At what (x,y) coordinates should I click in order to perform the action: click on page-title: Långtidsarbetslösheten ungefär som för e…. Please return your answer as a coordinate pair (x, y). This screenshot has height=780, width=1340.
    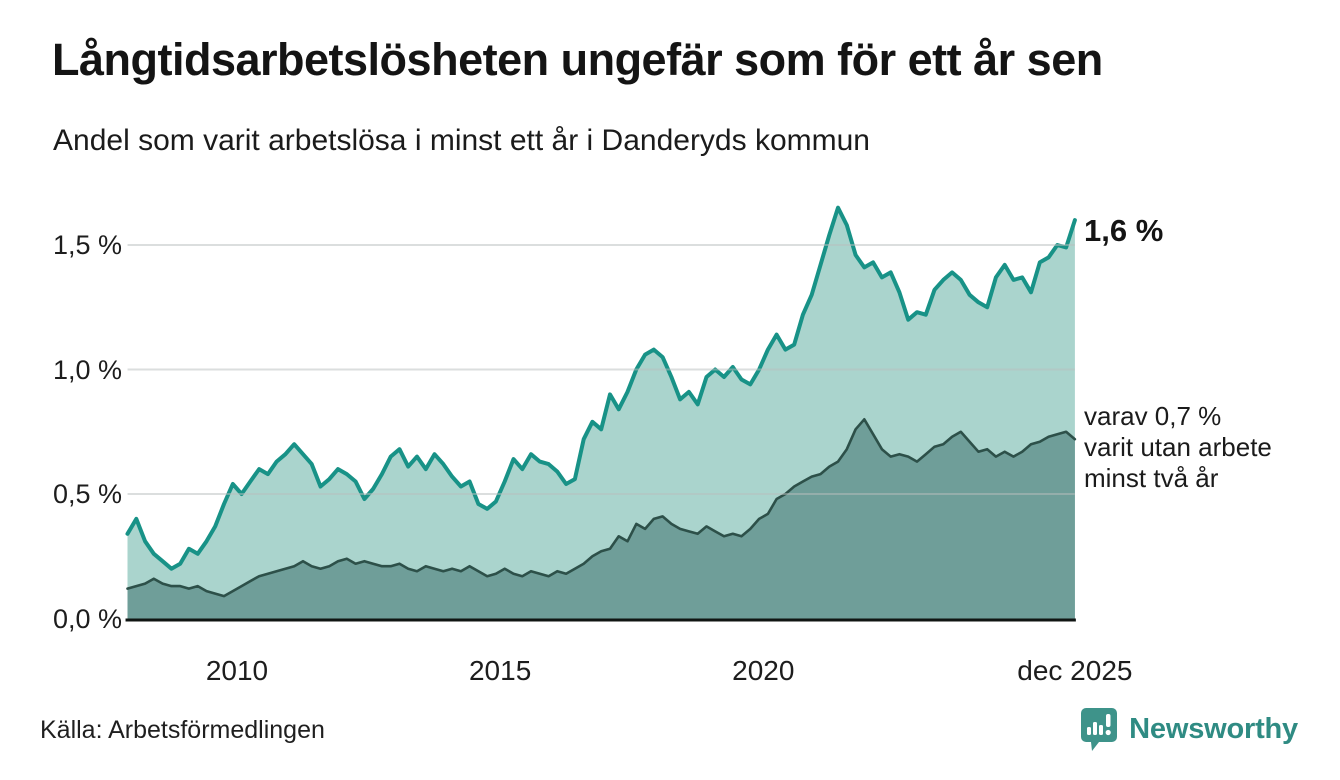
    Looking at the image, I should click on (577, 59).